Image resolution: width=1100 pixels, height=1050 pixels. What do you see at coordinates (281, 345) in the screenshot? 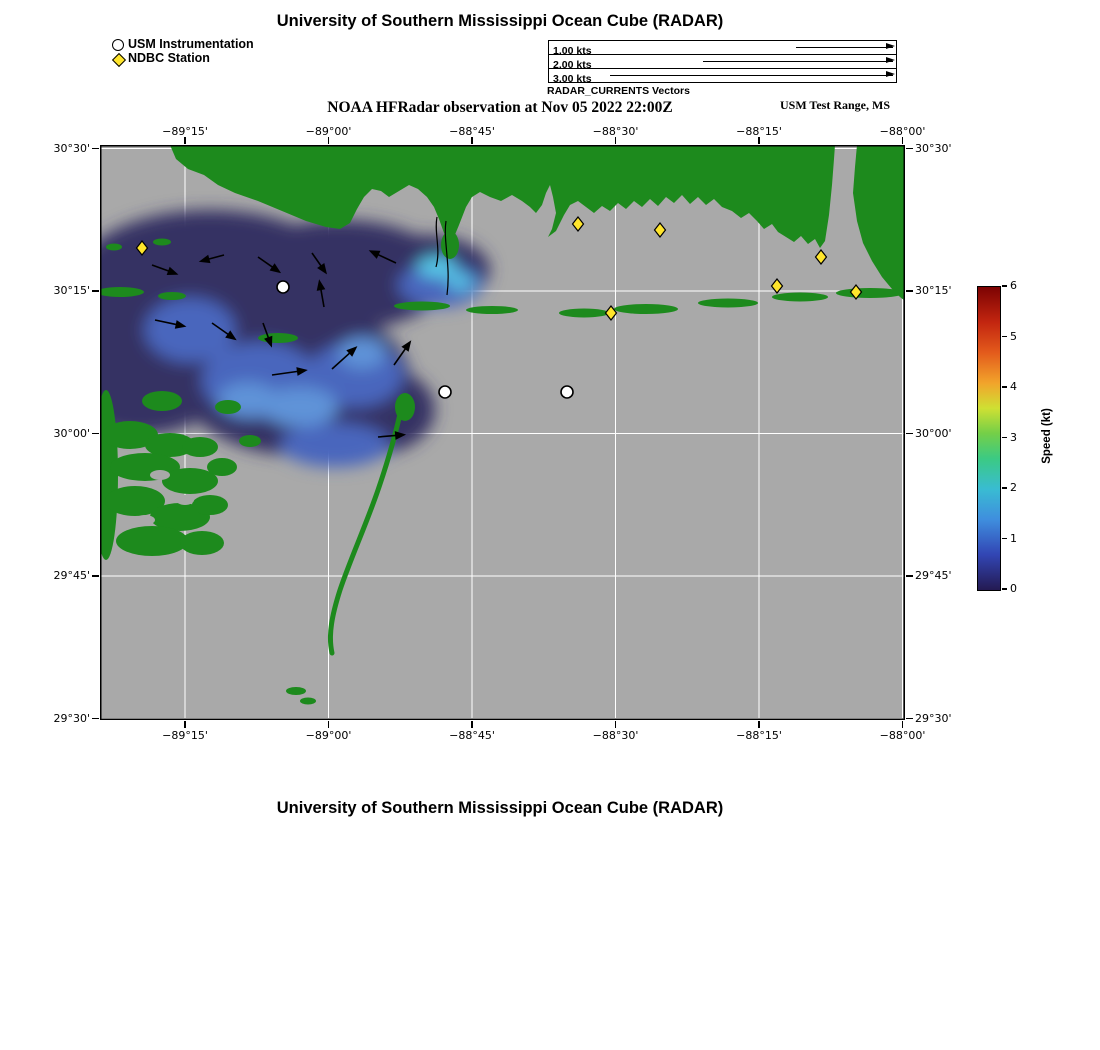
I see `current-vectors` at bounding box center [281, 345].